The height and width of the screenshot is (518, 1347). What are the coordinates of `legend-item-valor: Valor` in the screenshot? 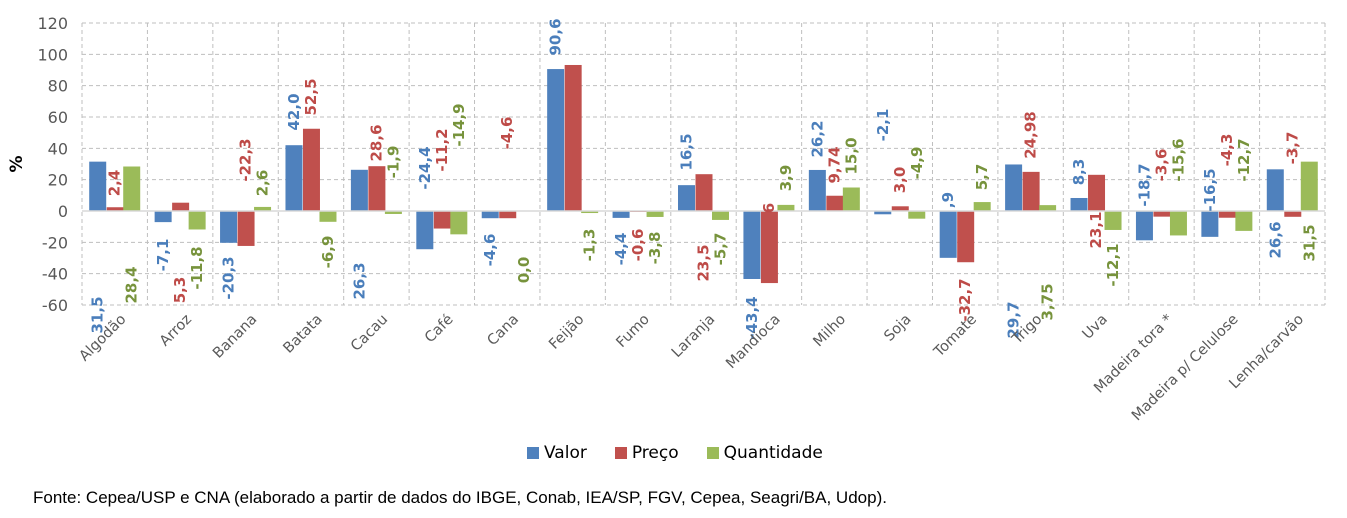 It's located at (557, 453).